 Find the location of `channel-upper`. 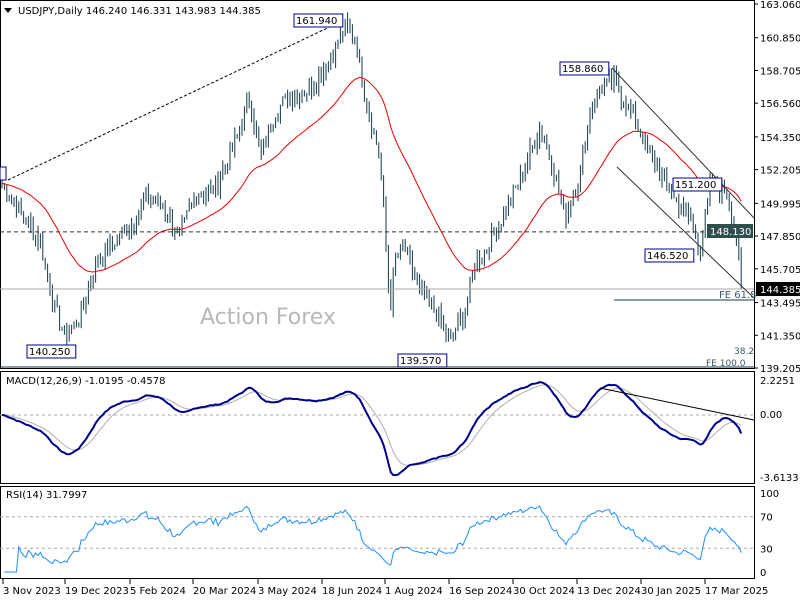

channel-upper is located at coordinates (683, 143).